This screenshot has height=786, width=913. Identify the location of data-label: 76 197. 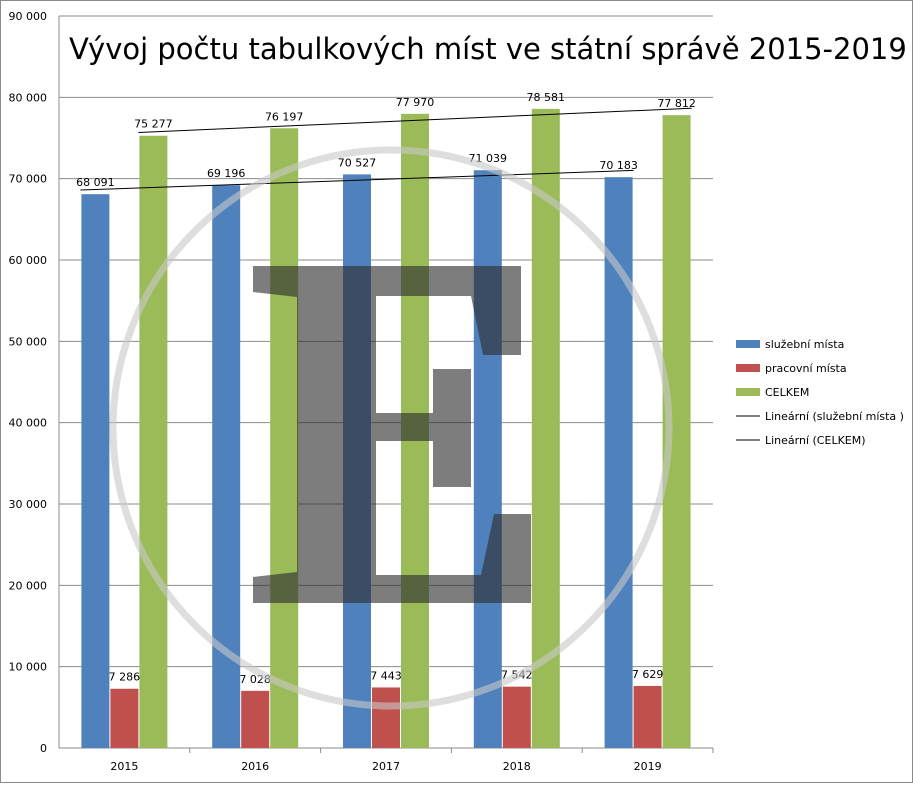
(284, 116).